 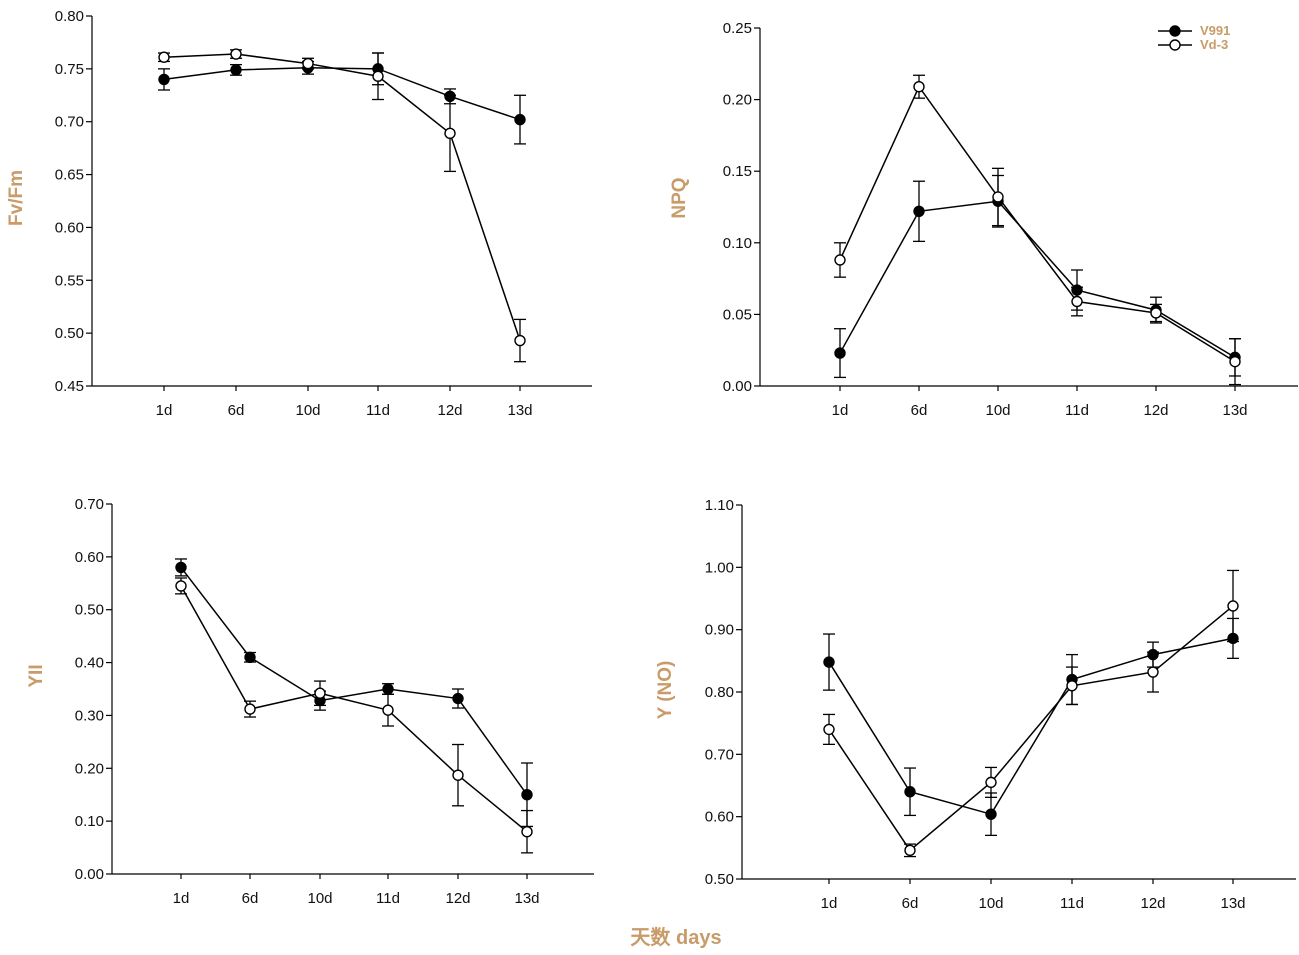 What do you see at coordinates (665, 690) in the screenshot?
I see `y-axis-label: Y (NO)` at bounding box center [665, 690].